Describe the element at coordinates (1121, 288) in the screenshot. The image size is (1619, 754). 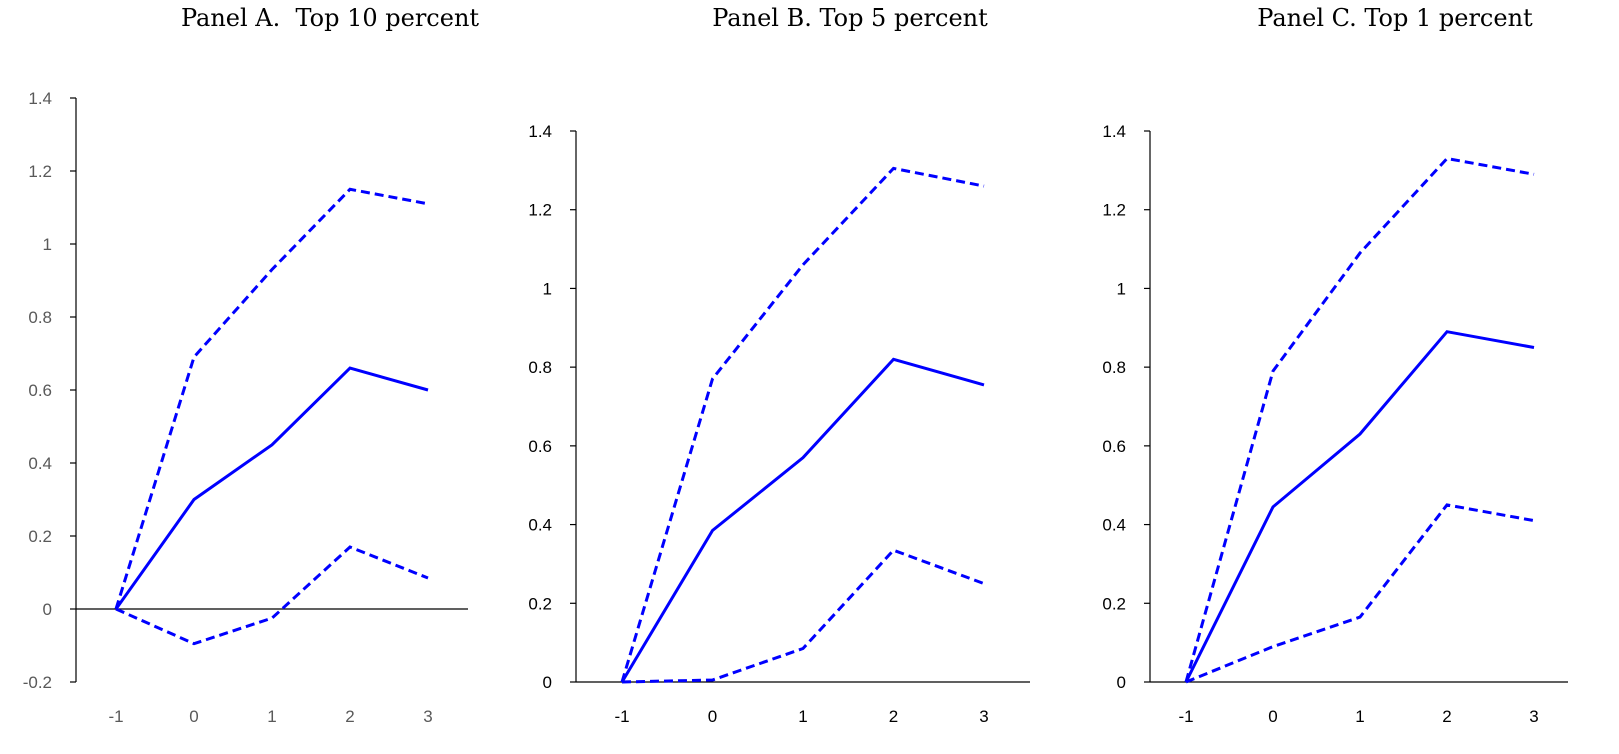
I see `panel-c-y-tick-label: 1` at that location.